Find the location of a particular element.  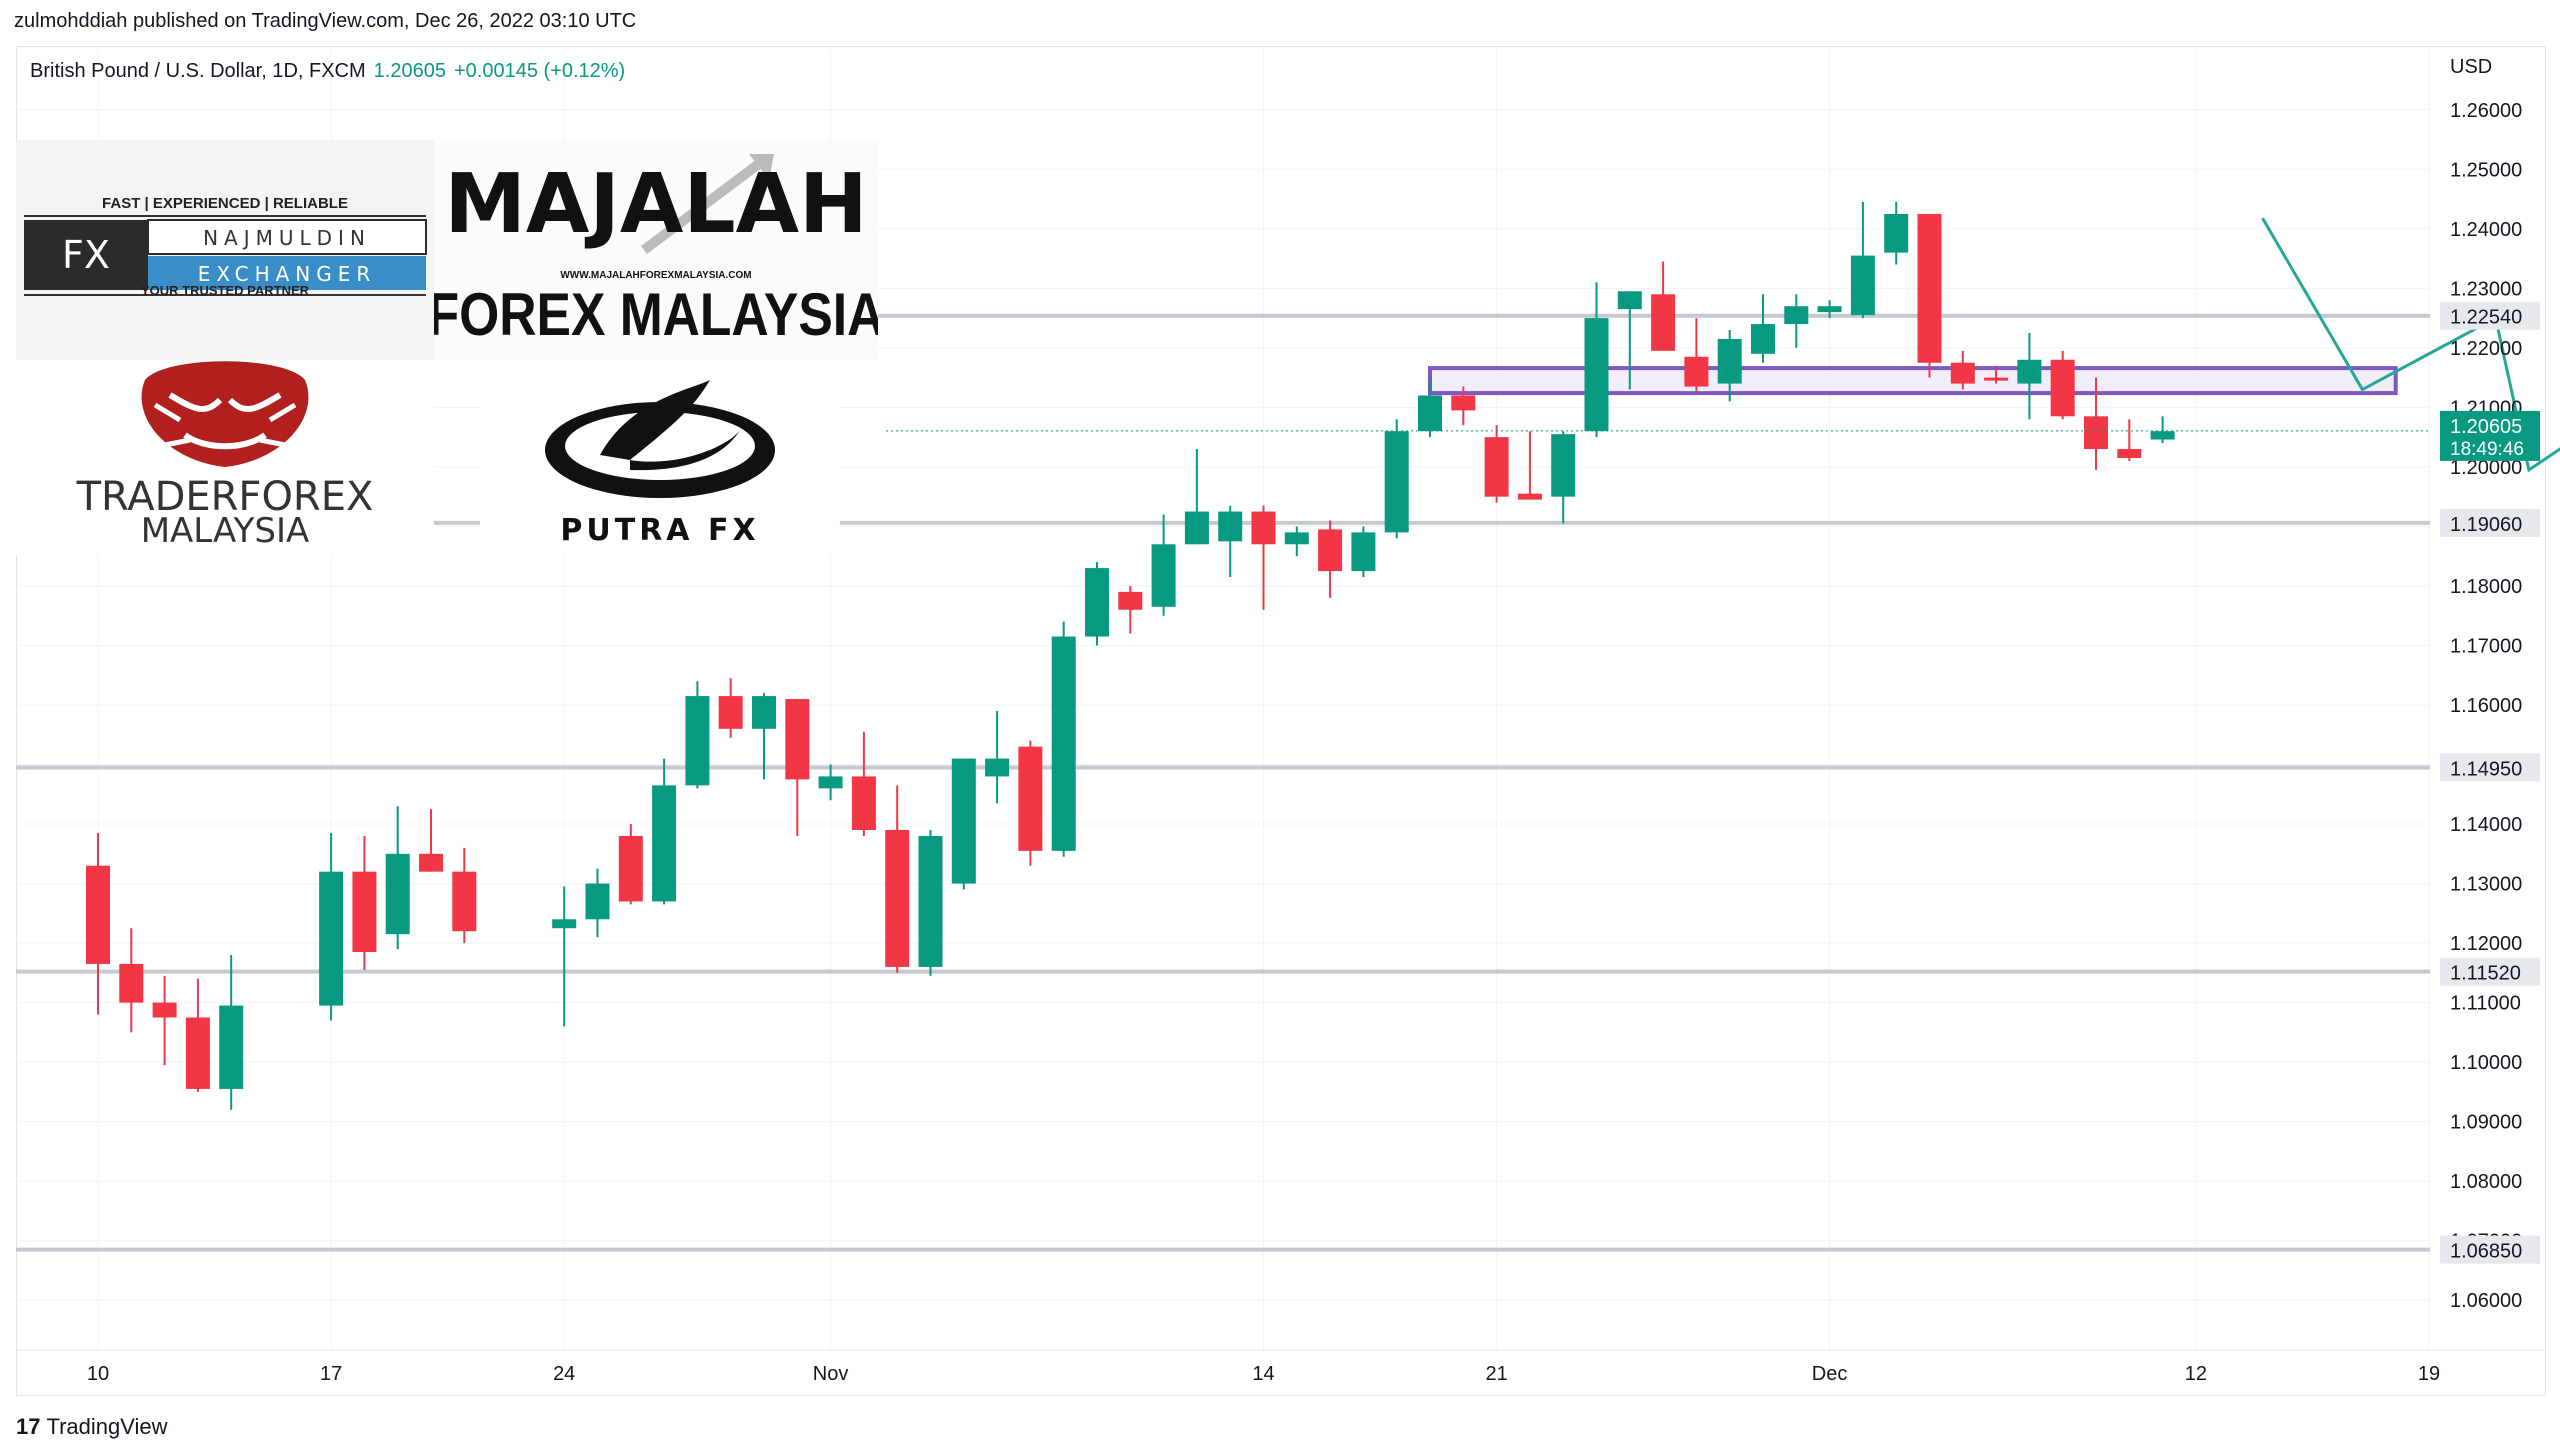

price-tick-label: 1.06000 is located at coordinates (2486, 1301).